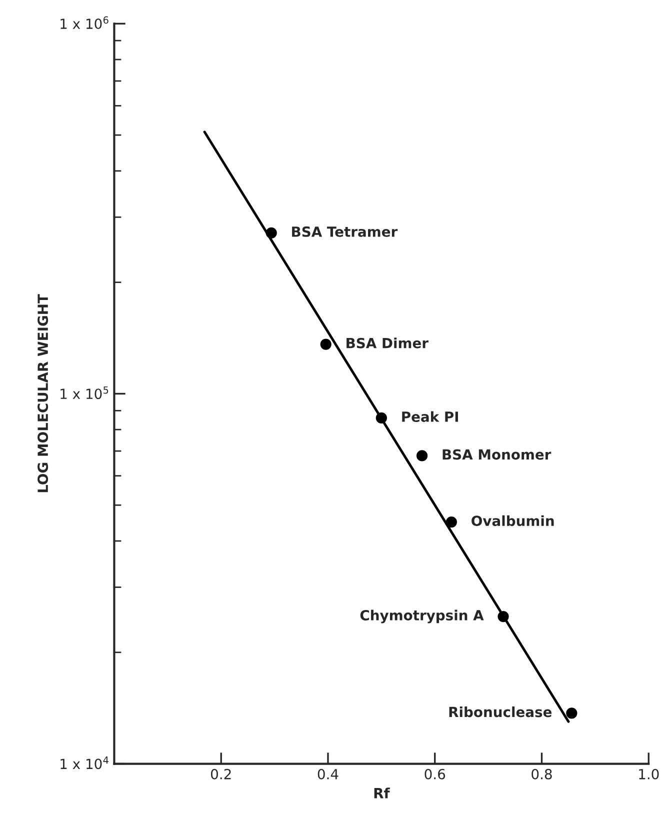 This screenshot has width=668, height=816. What do you see at coordinates (220, 774) in the screenshot?
I see `x-tick-label: 0.2` at bounding box center [220, 774].